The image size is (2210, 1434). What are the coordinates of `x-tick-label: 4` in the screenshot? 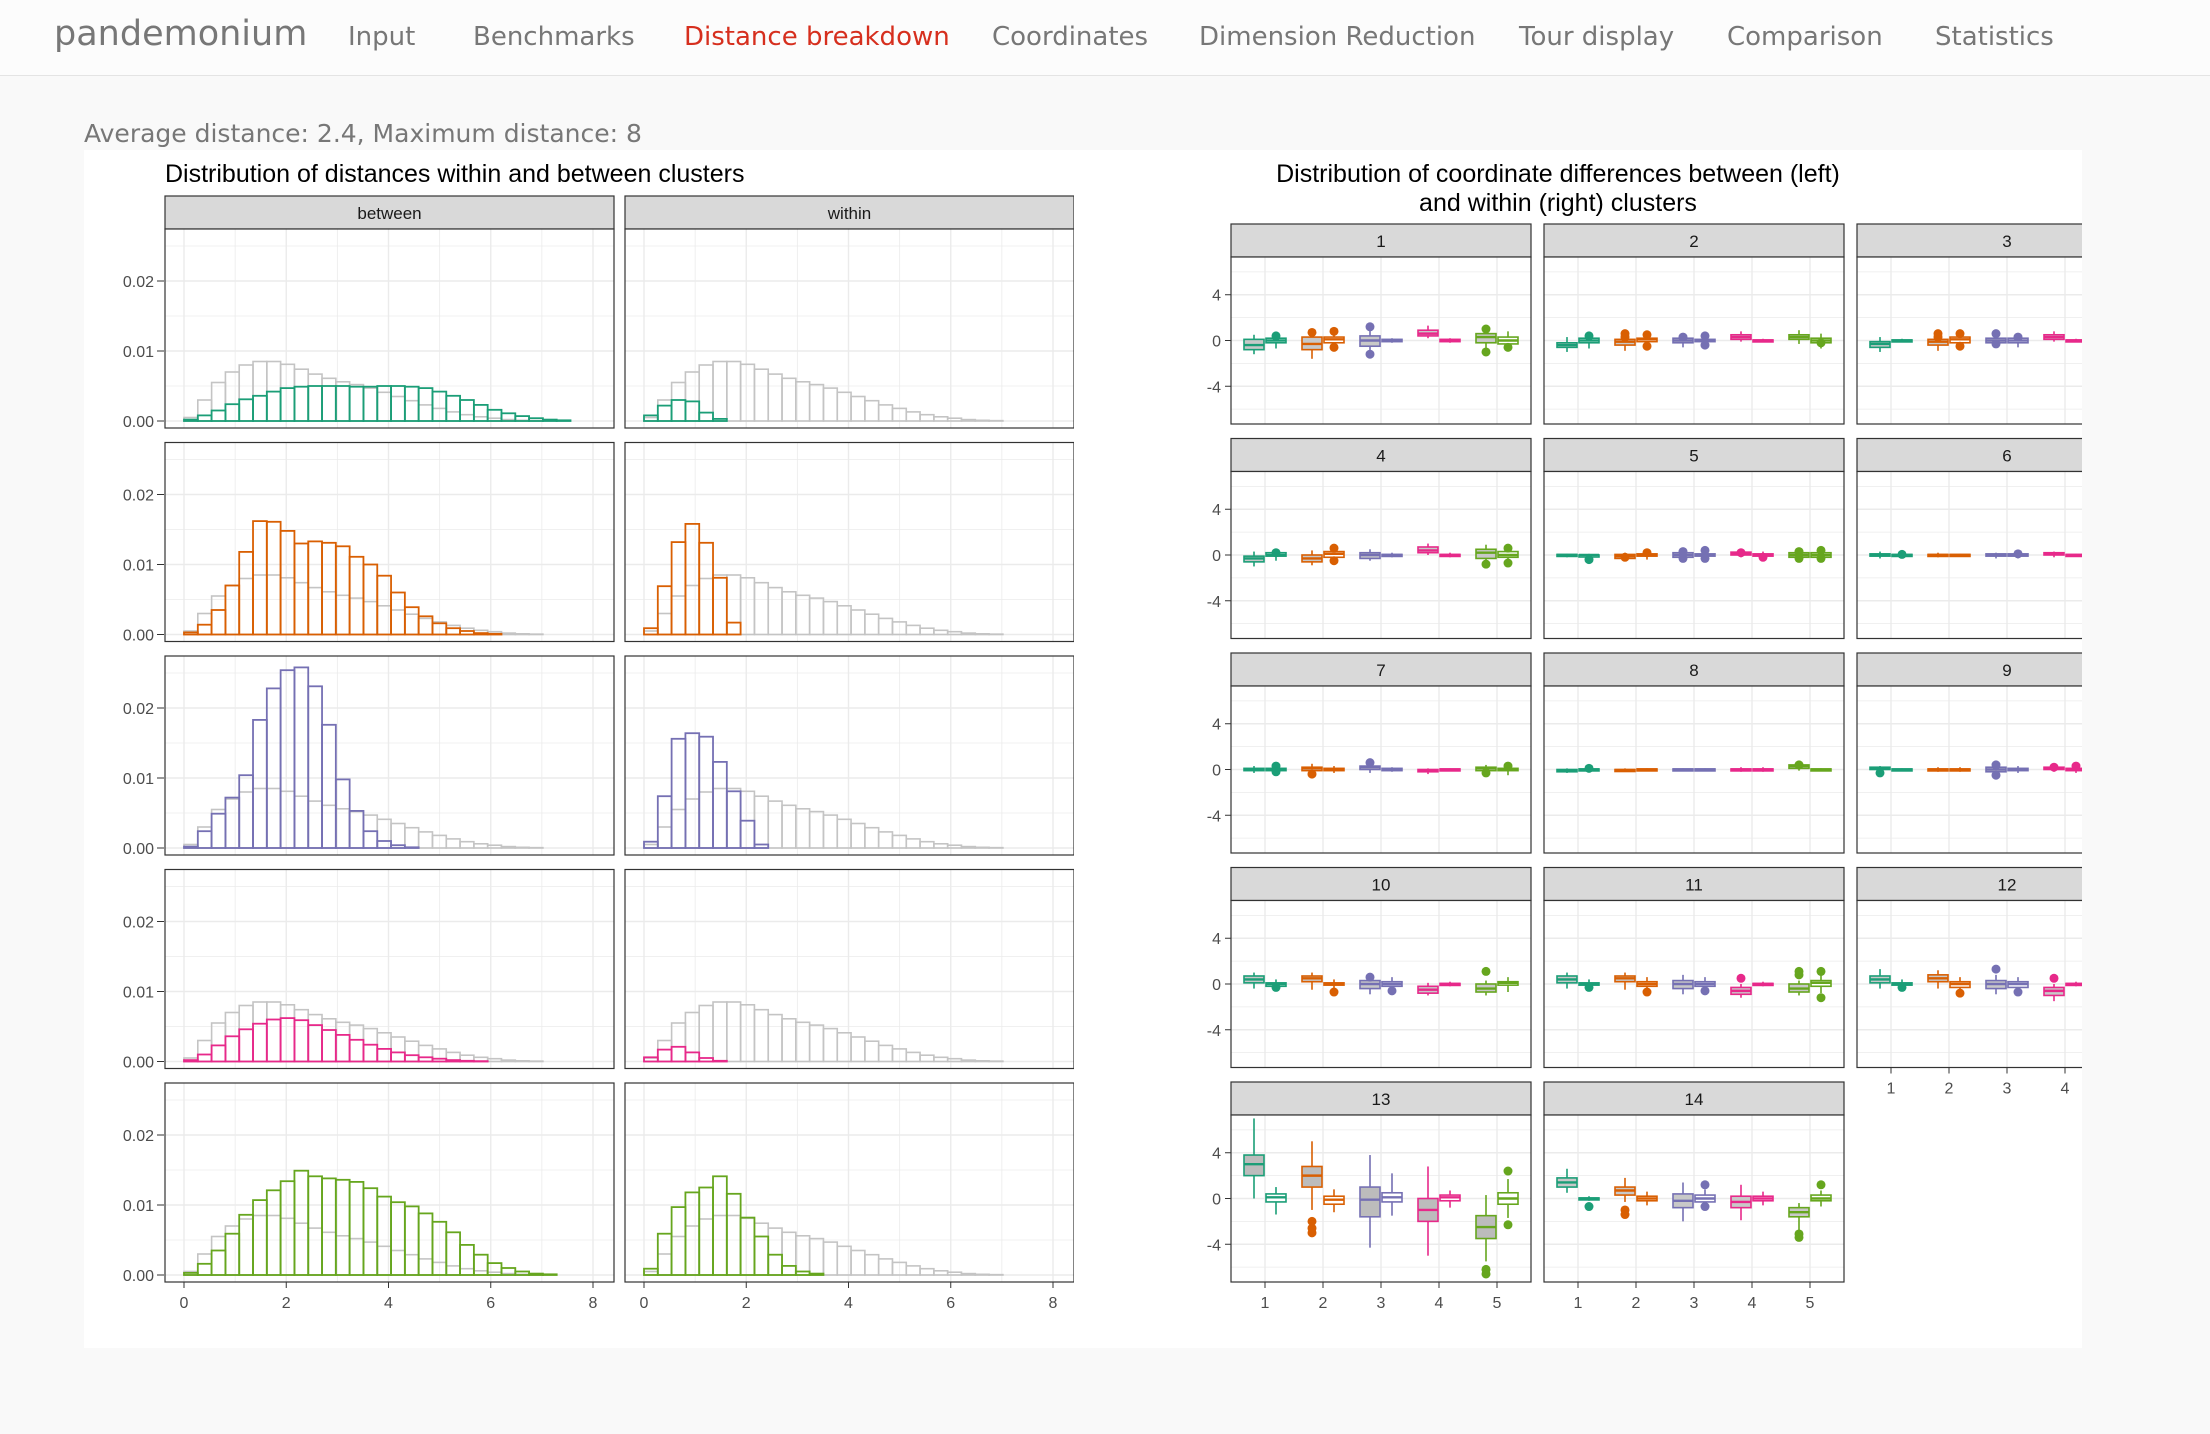 It's located at (1439, 1303).